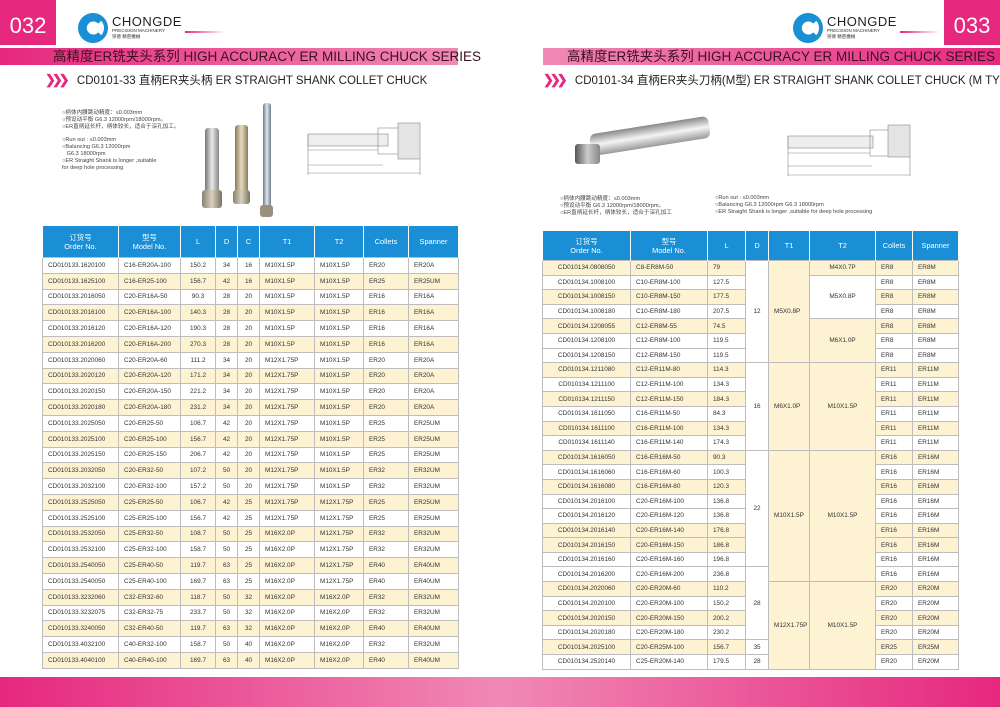 The width and height of the screenshot is (1000, 707). I want to click on table-cell: 119.7, so click(198, 629).